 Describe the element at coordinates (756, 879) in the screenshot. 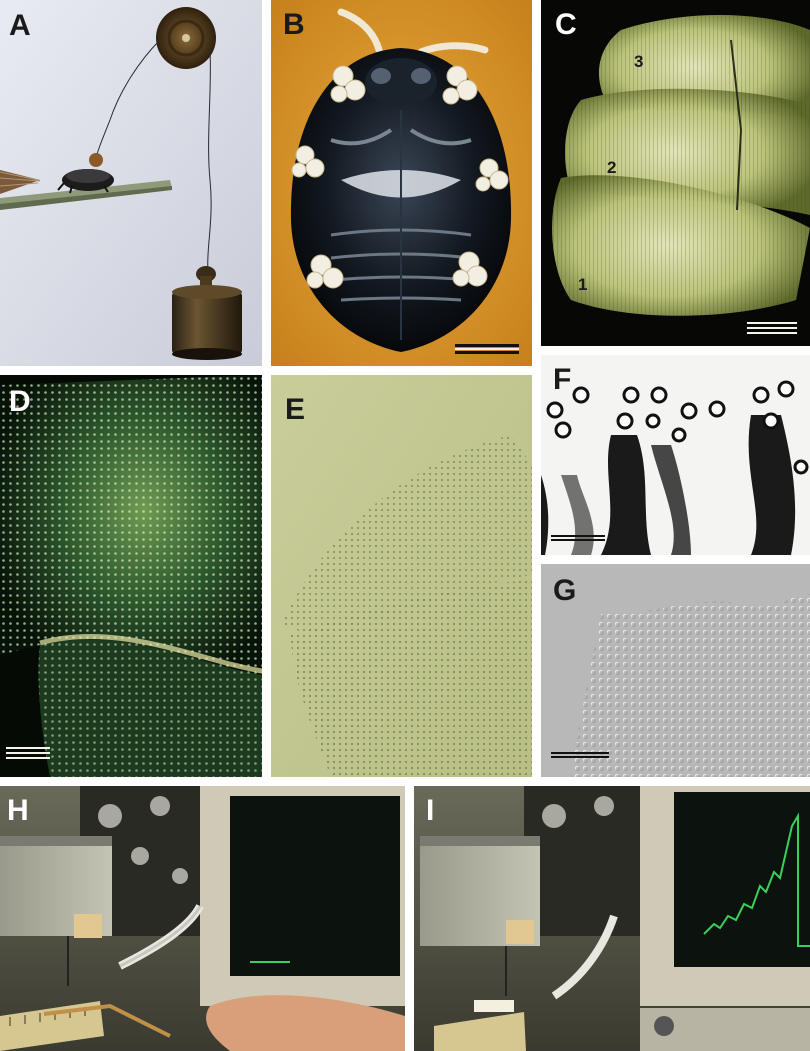

I see `force-trace` at that location.